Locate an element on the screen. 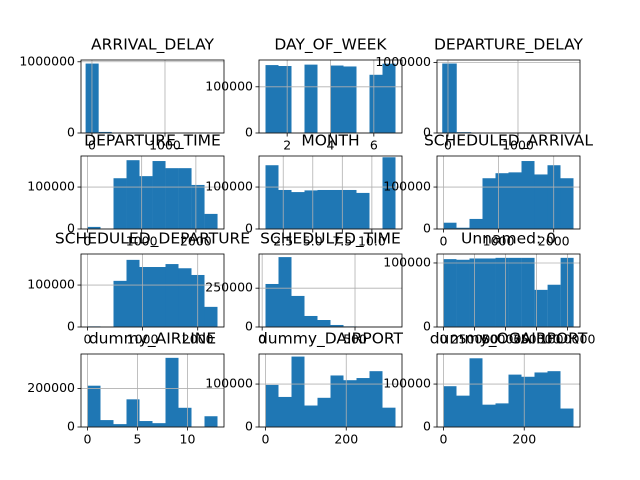  chart-title: DAY_OF_WEEK is located at coordinates (330, 45).